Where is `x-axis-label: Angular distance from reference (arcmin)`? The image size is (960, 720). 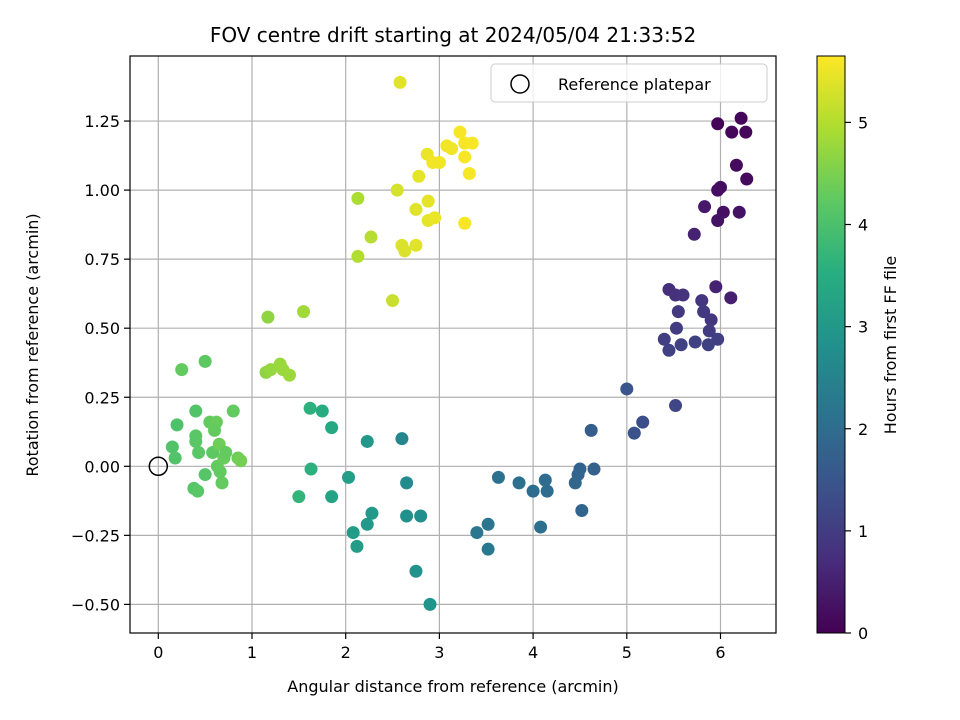 x-axis-label: Angular distance from reference (arcmin) is located at coordinates (452, 686).